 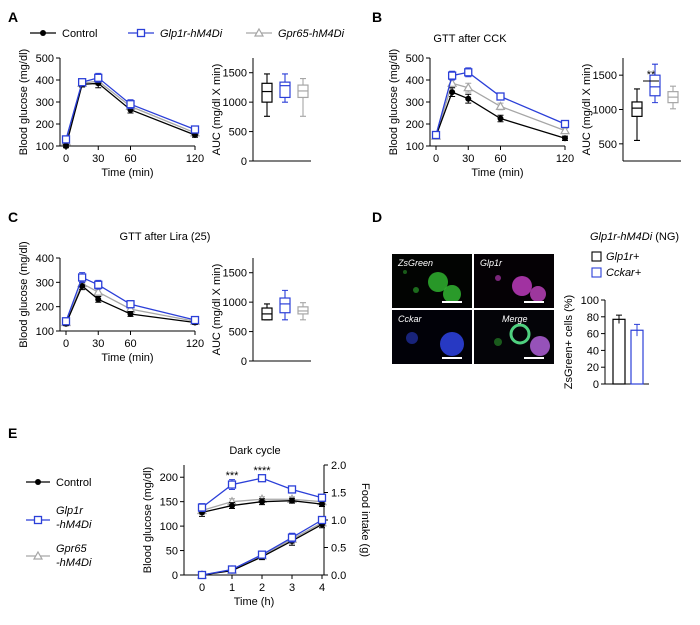 What do you see at coordinates (491, 263) in the screenshot?
I see `micro-label-glp1r: Glp1r` at bounding box center [491, 263].